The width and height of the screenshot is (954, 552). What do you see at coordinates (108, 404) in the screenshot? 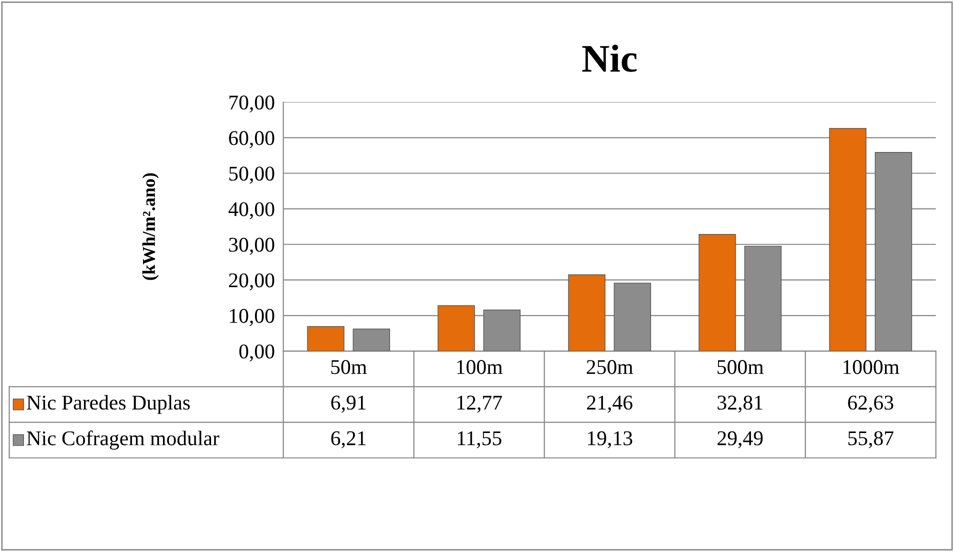
I see `legend-label: Nic Paredes Duplas` at bounding box center [108, 404].